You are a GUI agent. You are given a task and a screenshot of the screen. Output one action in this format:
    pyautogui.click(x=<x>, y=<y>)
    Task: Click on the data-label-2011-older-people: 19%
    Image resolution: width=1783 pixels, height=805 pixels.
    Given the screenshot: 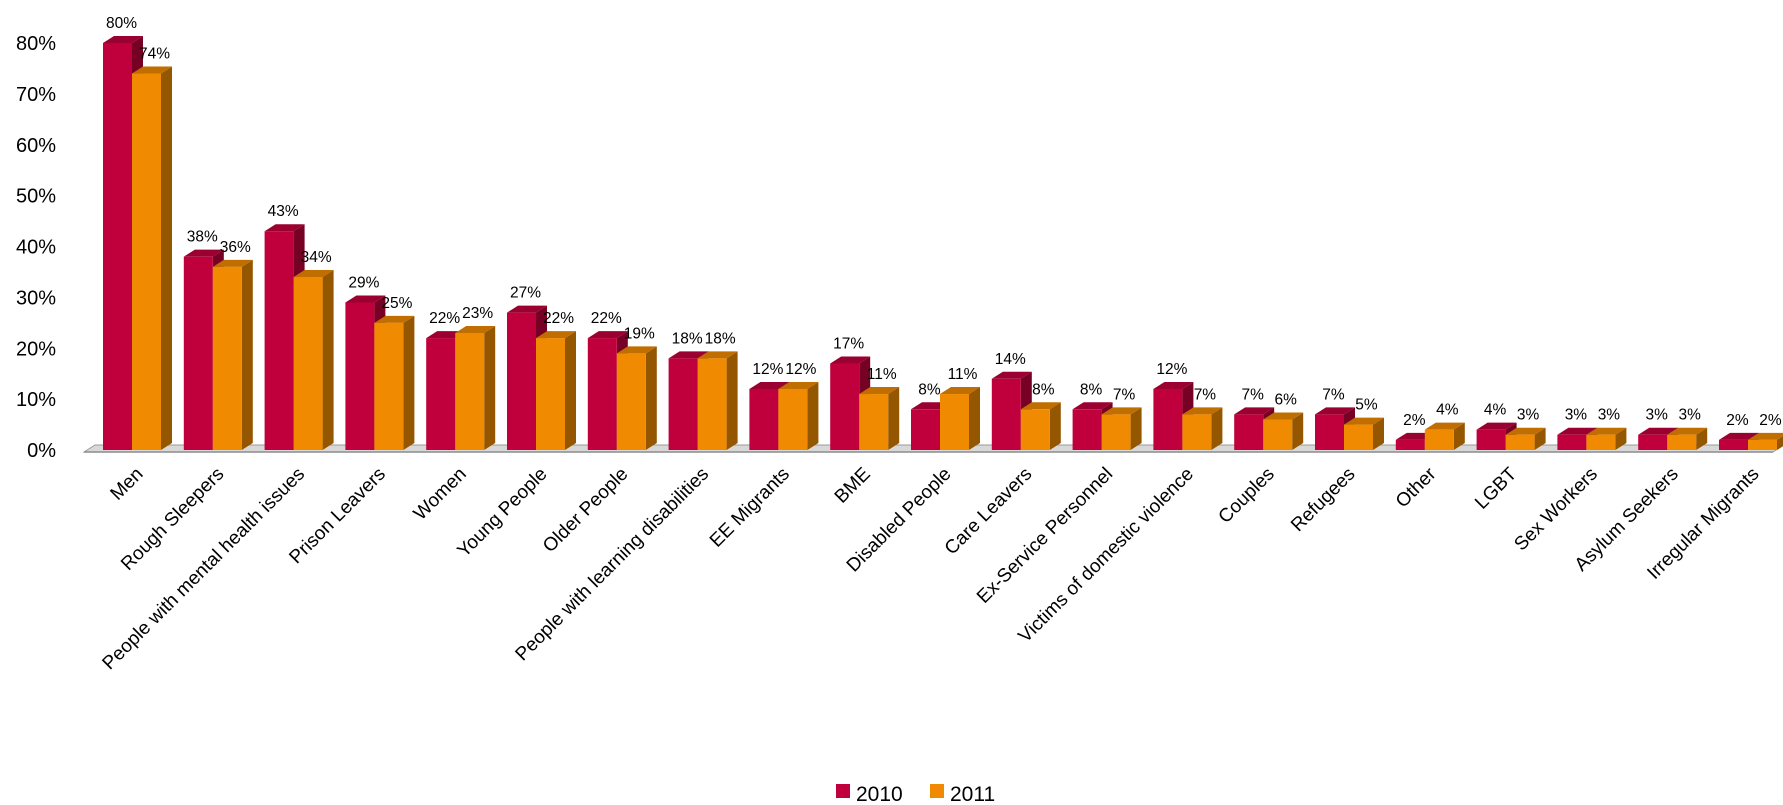 What is the action you would take?
    pyautogui.click(x=639, y=333)
    